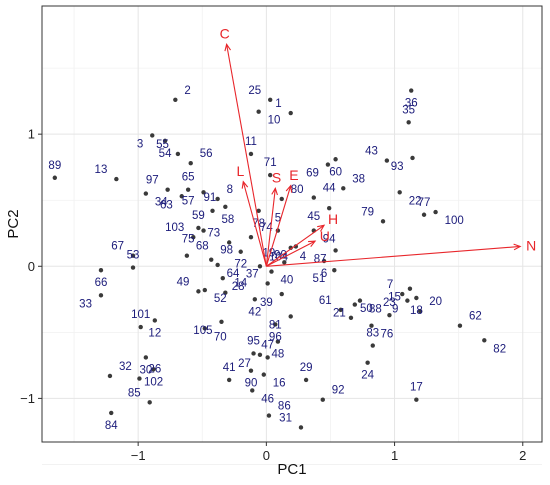  I want to click on score-label-9: 9, so click(395, 310).